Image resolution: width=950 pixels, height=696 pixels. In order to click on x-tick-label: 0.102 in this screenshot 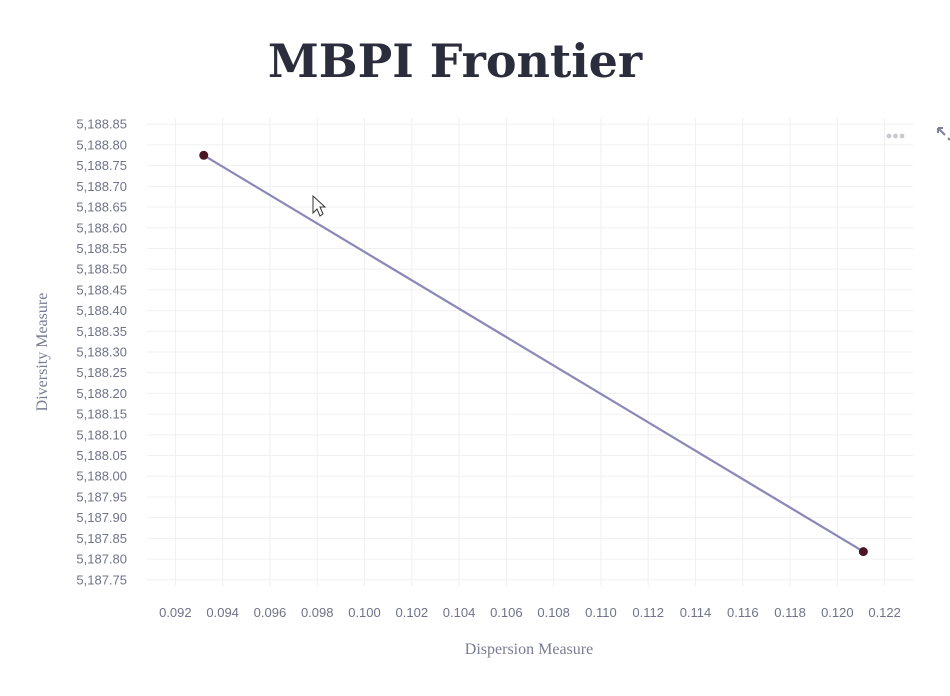, I will do `click(412, 612)`.